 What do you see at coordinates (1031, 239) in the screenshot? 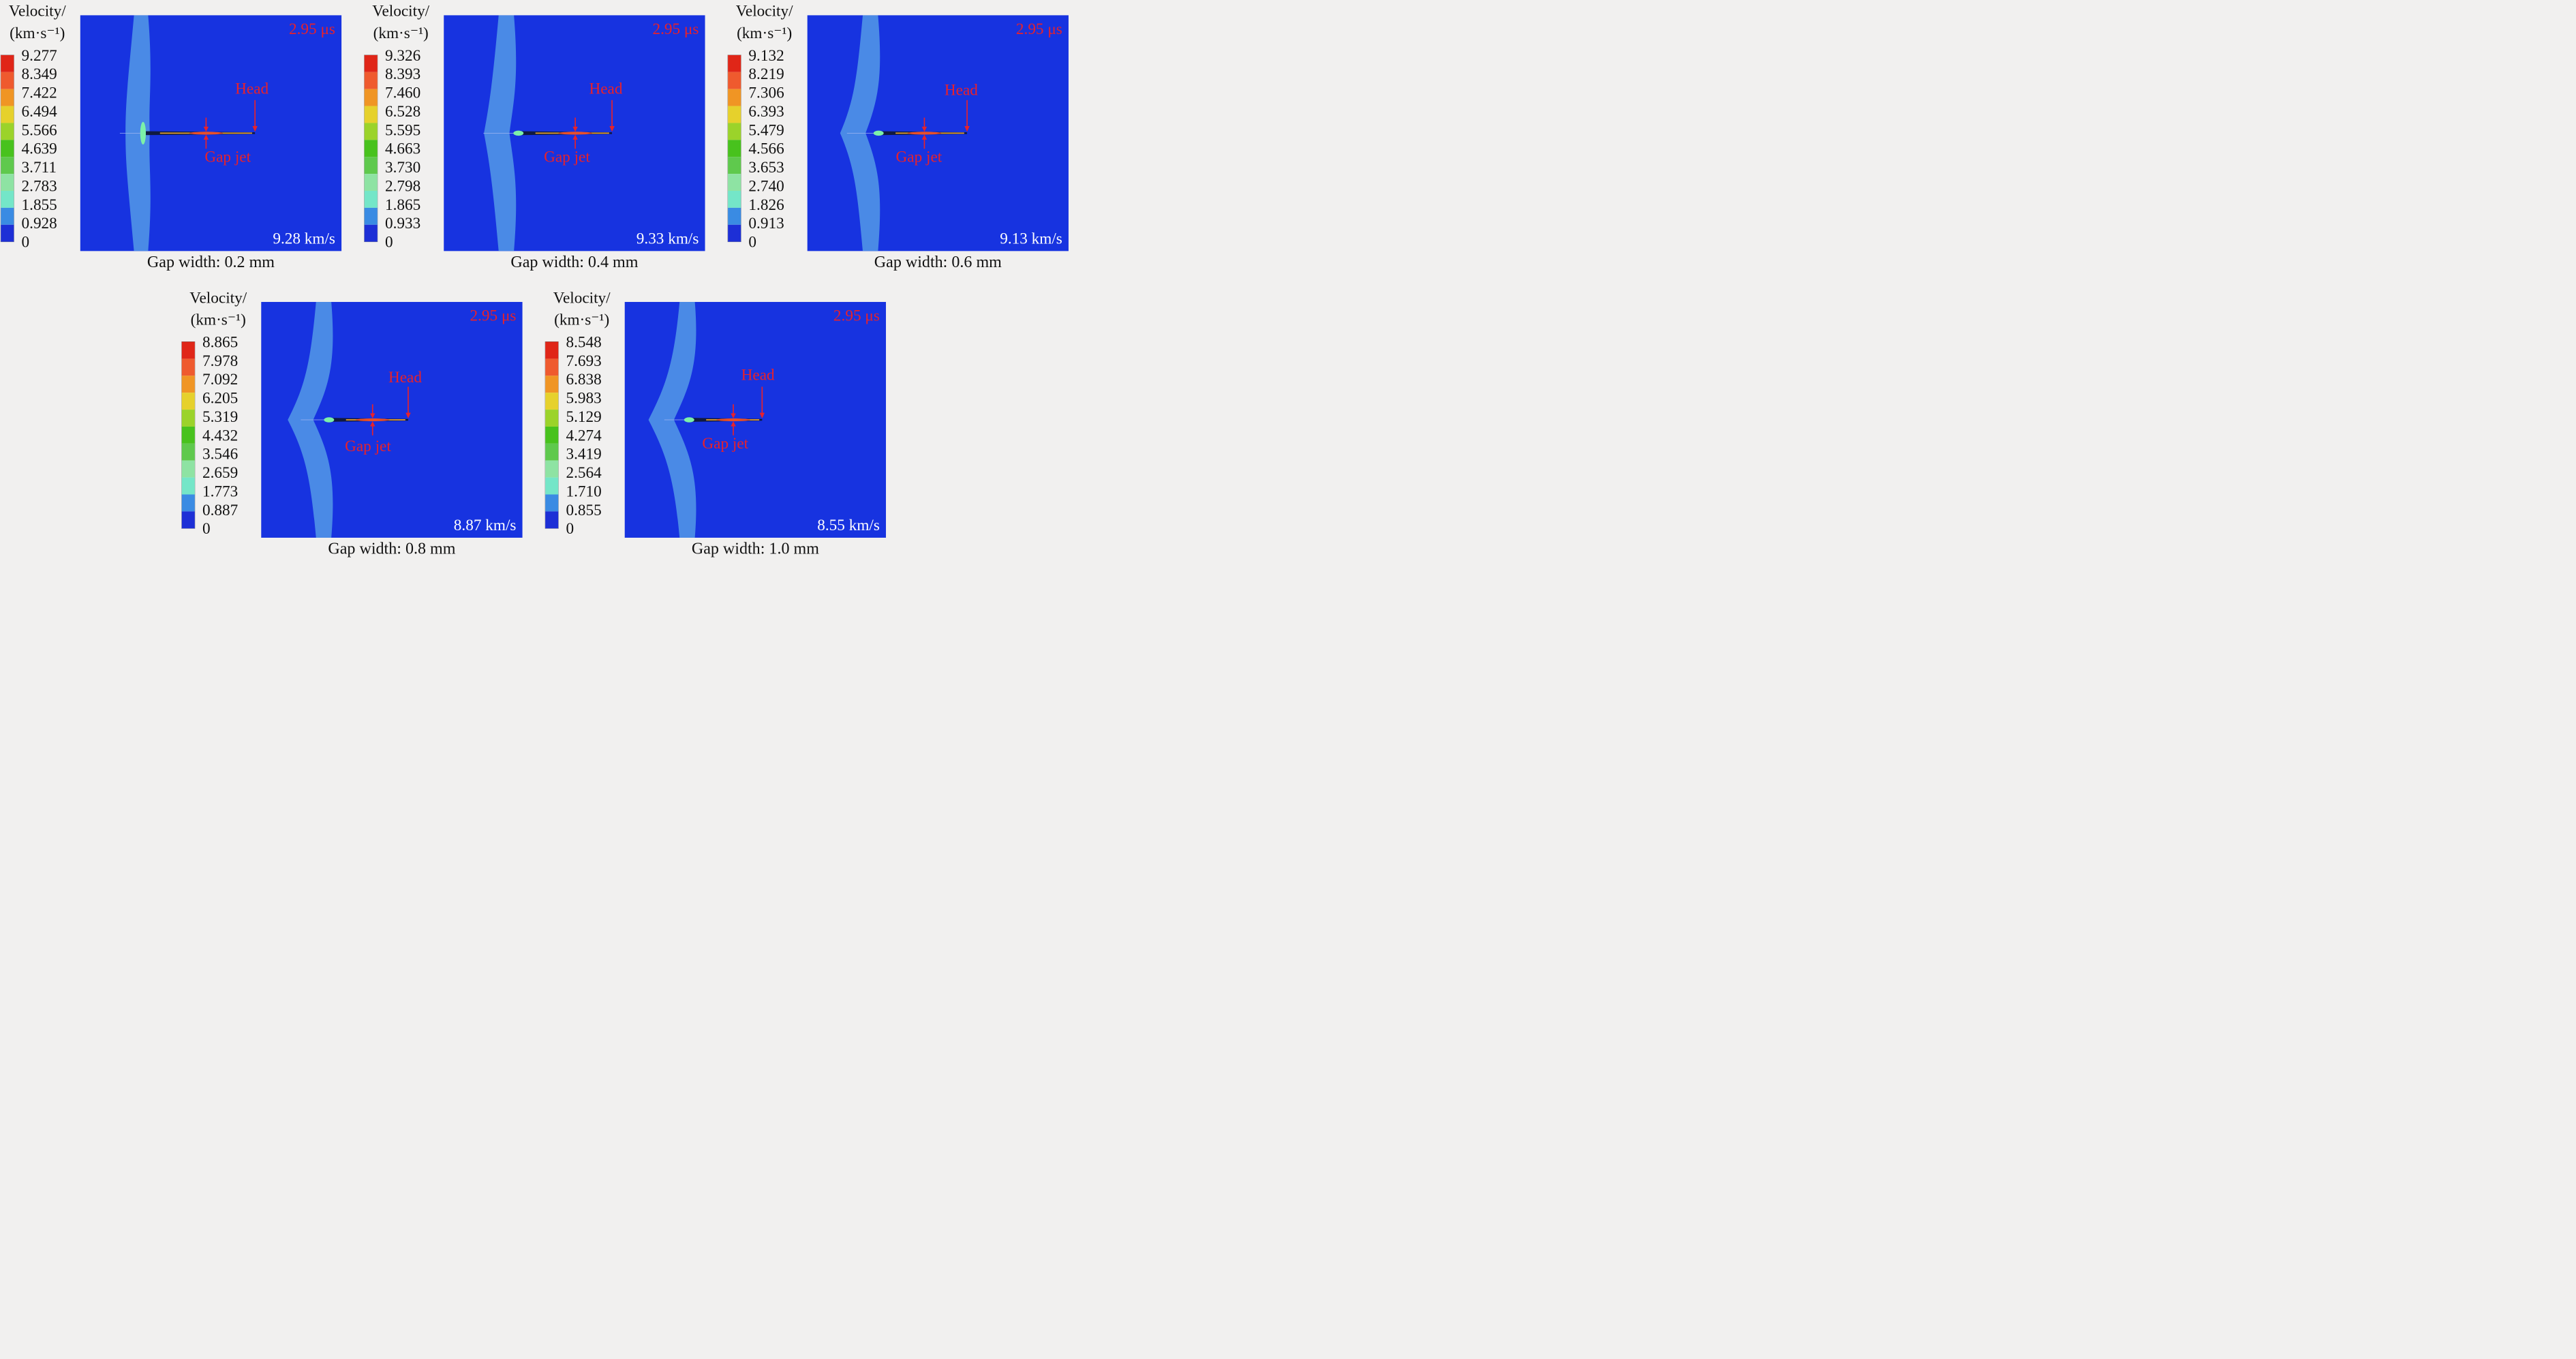
I see `jet-speed-label: 9.13 km/s` at bounding box center [1031, 239].